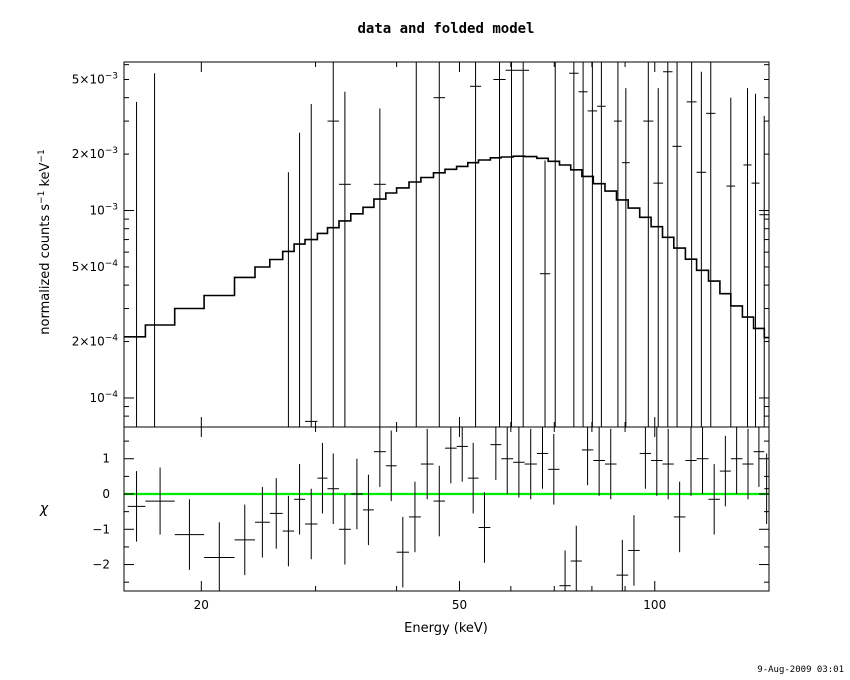  I want to click on chart-title: data and folded model, so click(445, 29).